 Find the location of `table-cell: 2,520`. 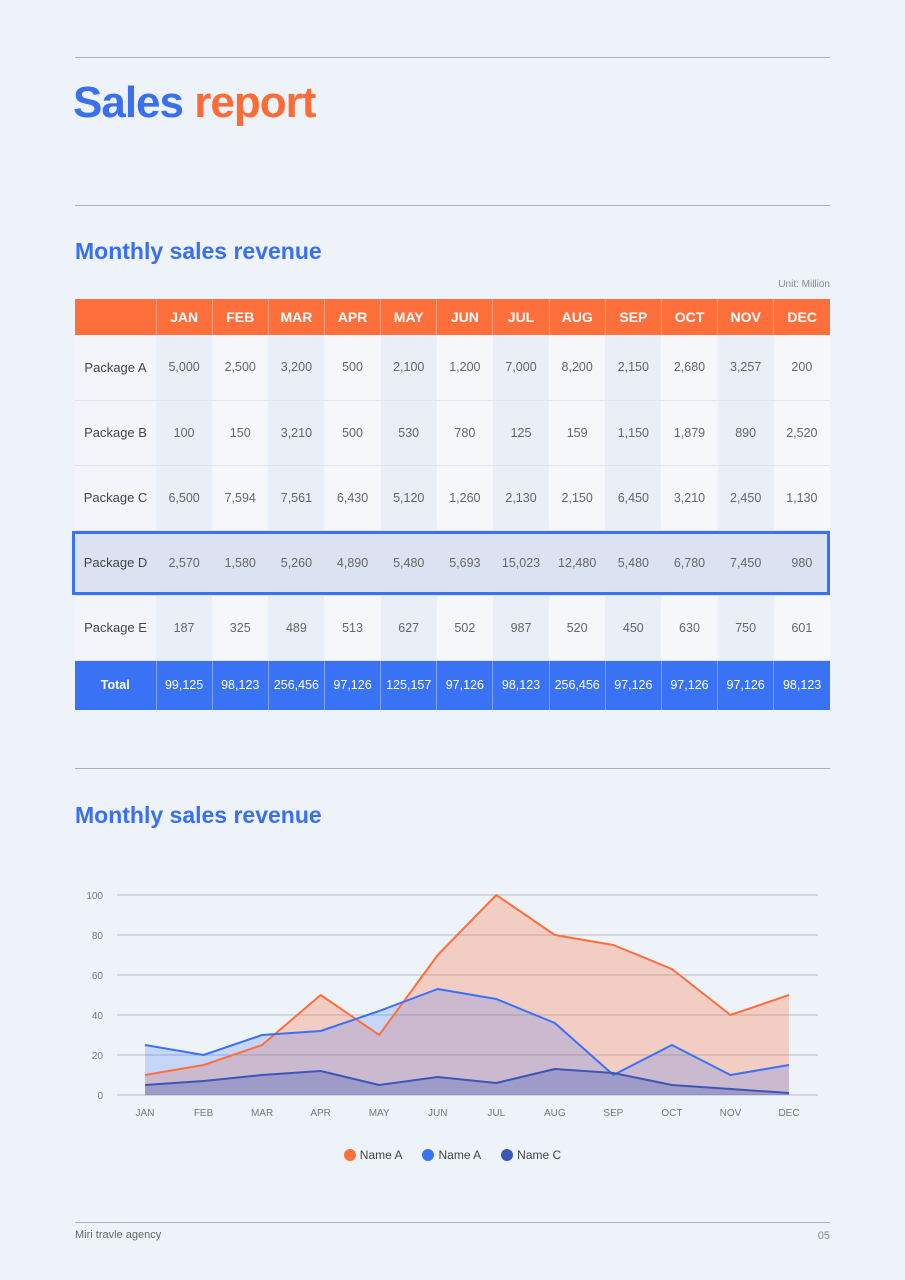

table-cell: 2,520 is located at coordinates (801, 433).